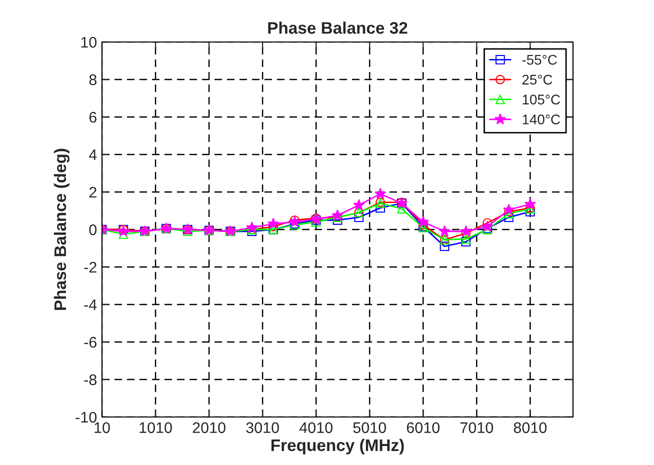 The width and height of the screenshot is (654, 465). I want to click on legend-label: 140°C, so click(541, 119).